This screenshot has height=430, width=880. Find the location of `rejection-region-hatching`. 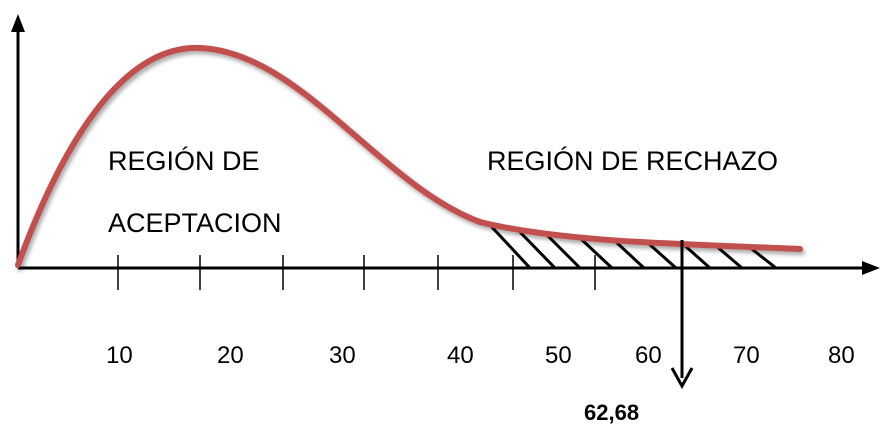

rejection-region-hatching is located at coordinates (632, 246).